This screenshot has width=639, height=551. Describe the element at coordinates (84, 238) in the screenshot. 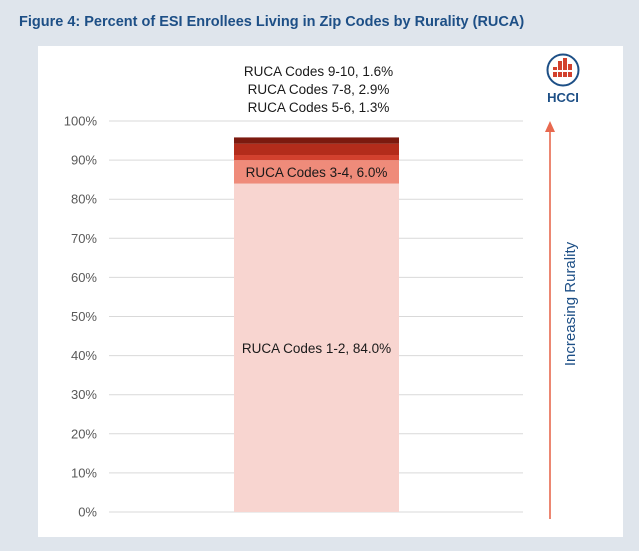

I see `y-tick-label-70: 70%` at that location.